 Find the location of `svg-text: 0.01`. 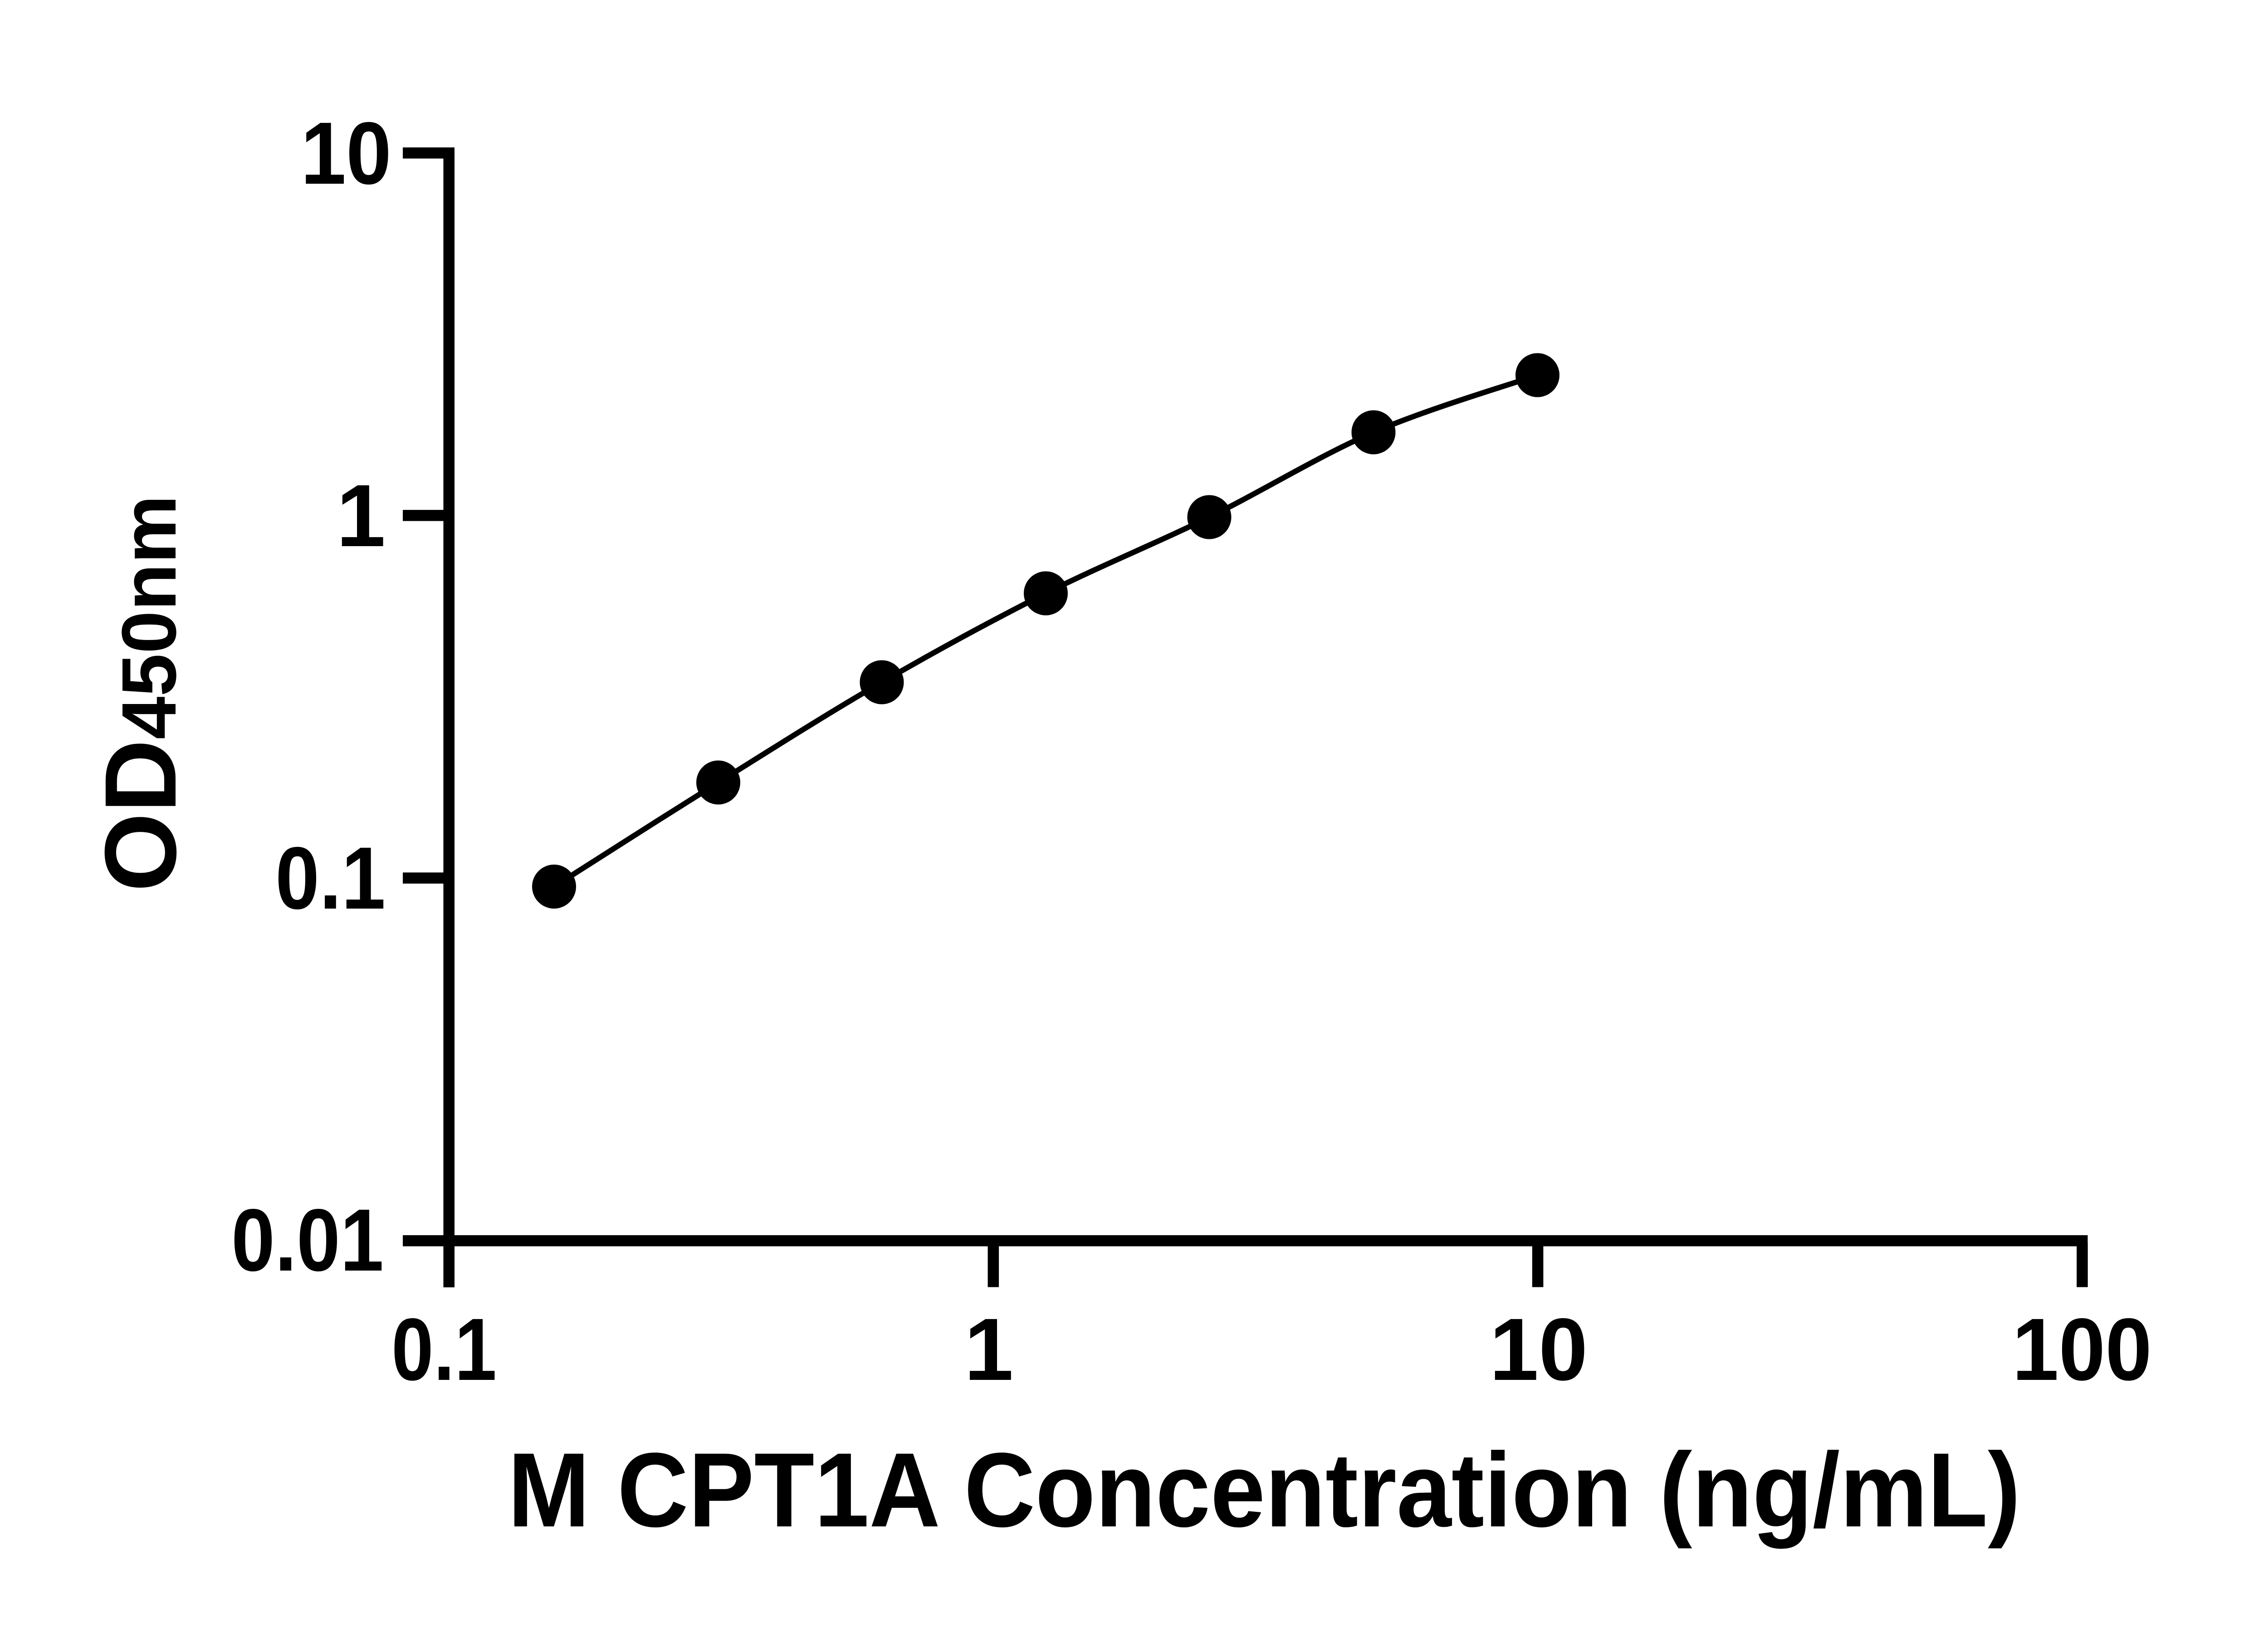

svg-text: 0.01 is located at coordinates (308, 1240).